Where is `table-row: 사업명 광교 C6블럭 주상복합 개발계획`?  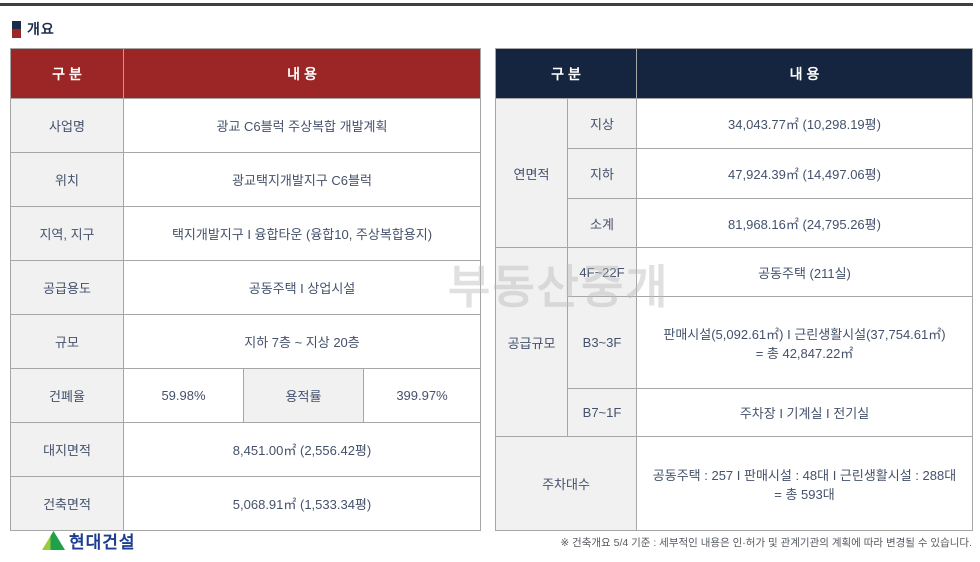
table-row: 사업명 광교 C6블럭 주상복합 개발계획 is located at coordinates (245, 125).